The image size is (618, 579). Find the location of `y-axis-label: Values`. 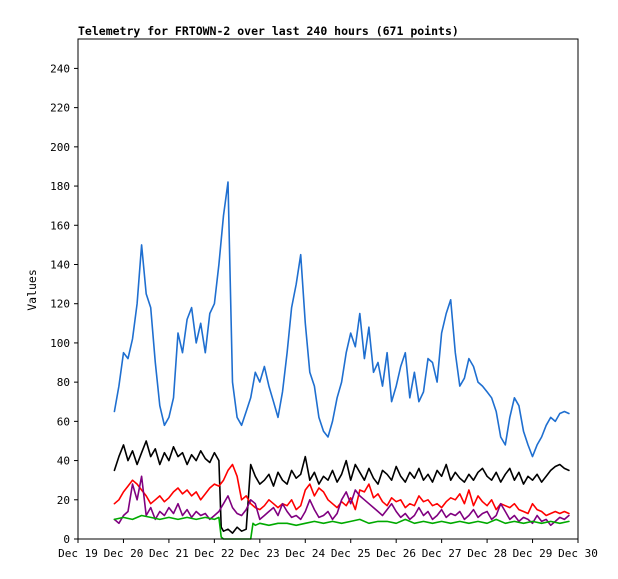

y-axis-label: Values is located at coordinates (32, 290).